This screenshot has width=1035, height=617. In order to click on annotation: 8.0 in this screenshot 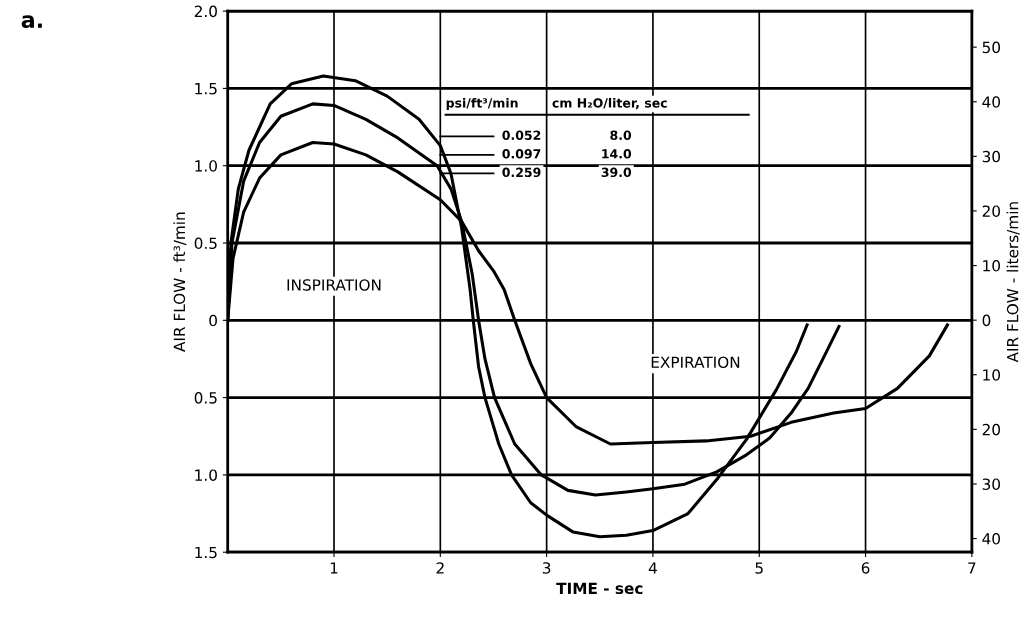, I will do `click(621, 135)`.